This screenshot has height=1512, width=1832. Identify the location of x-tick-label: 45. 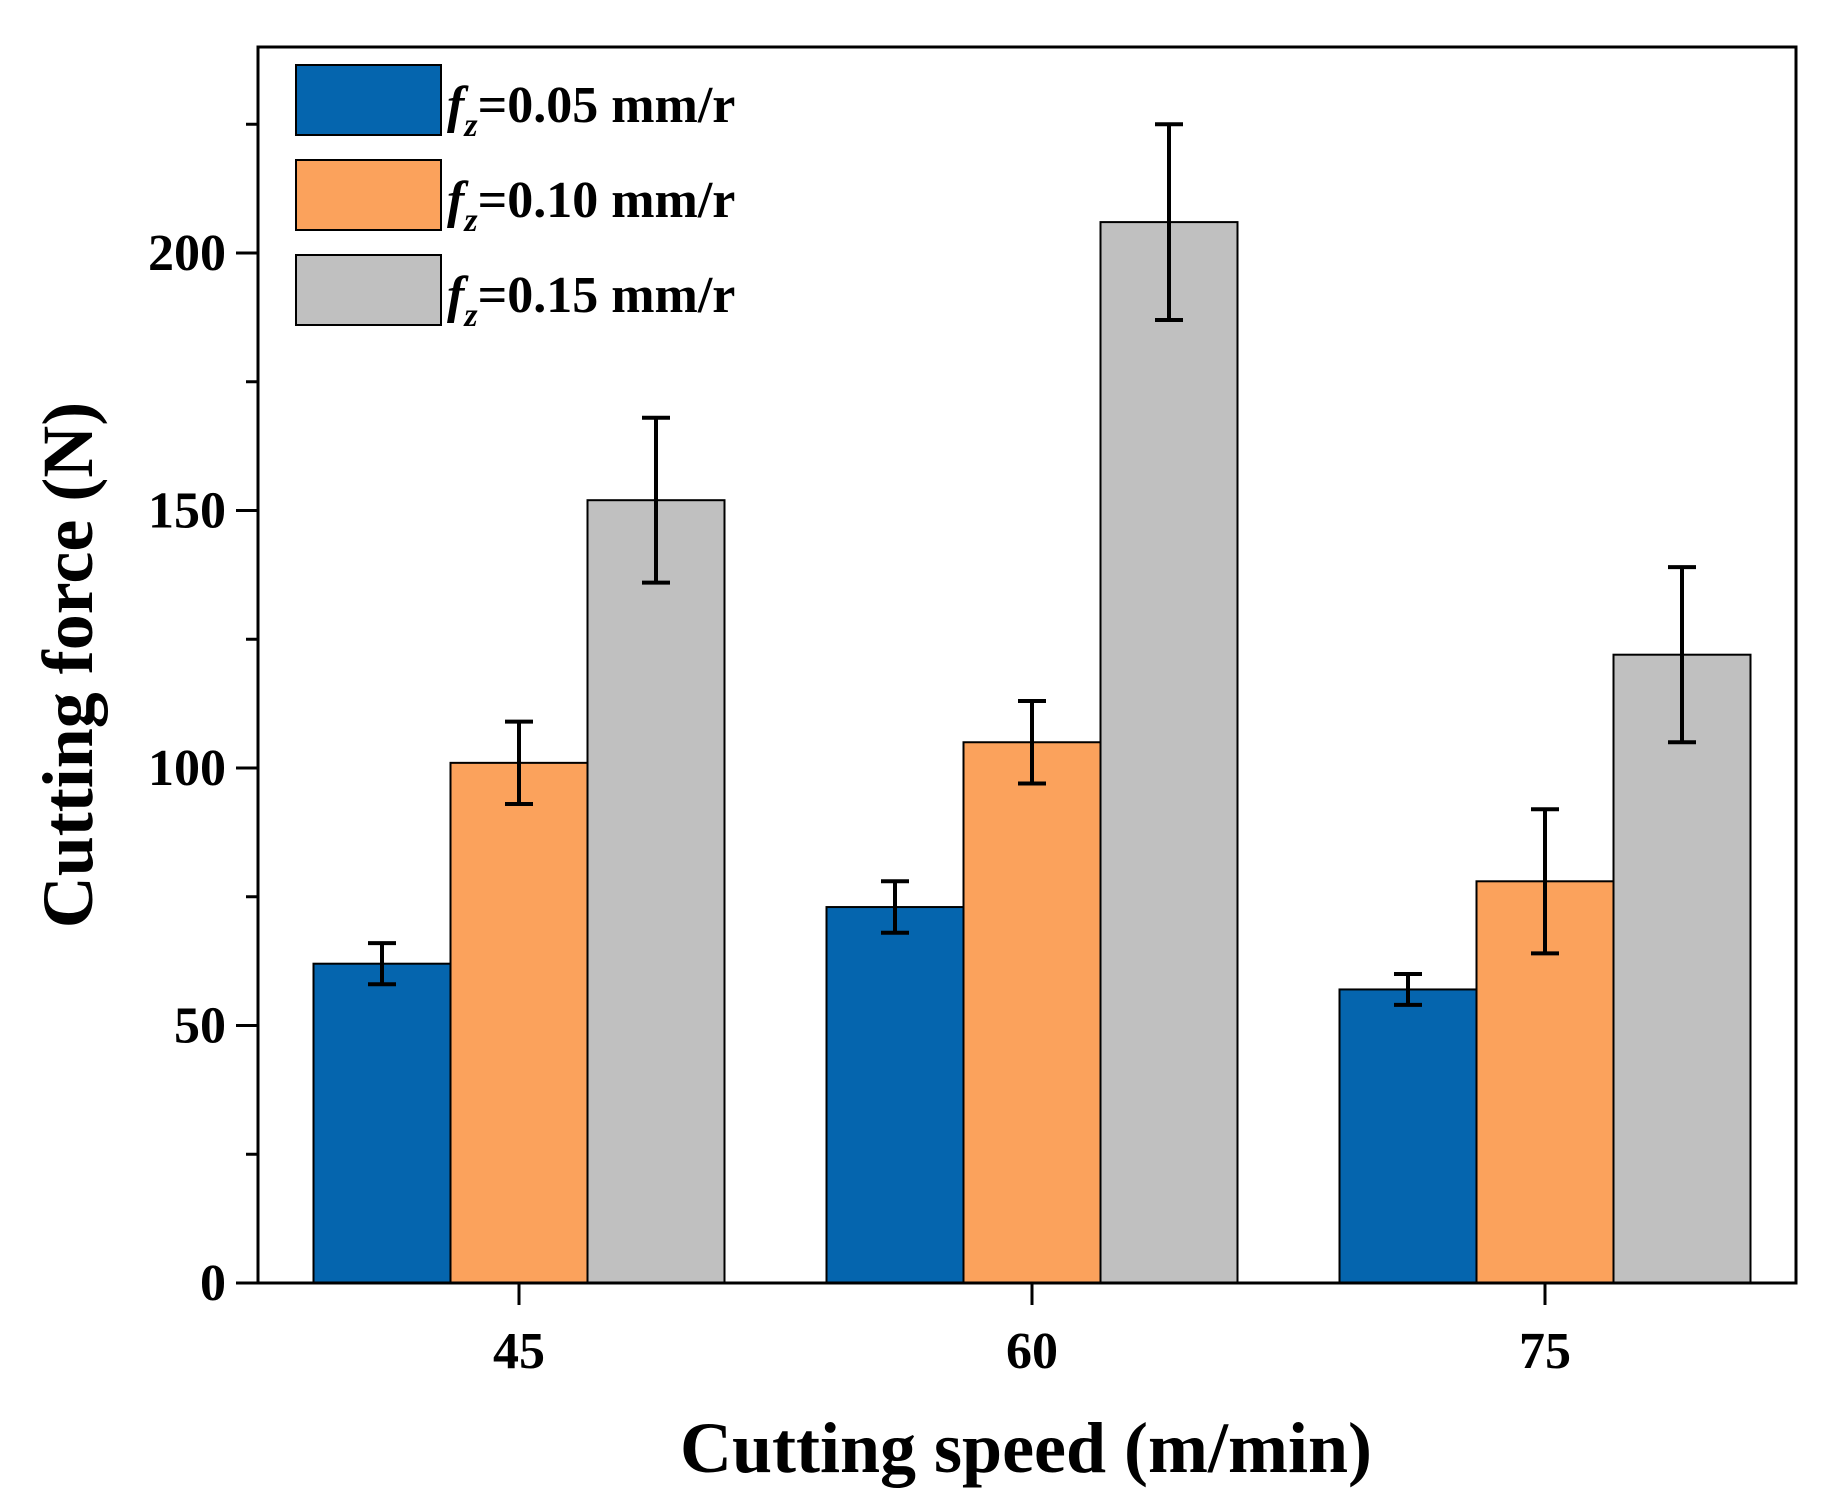
(519, 1351).